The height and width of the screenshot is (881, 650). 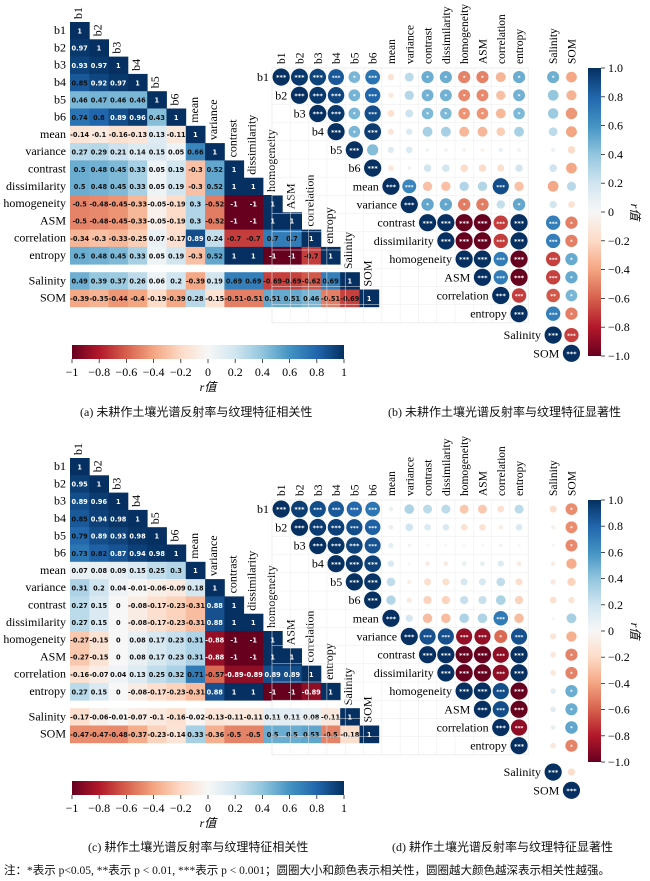 What do you see at coordinates (318, 132) in the screenshot?
I see `panel-b-row-label-b4: b4` at bounding box center [318, 132].